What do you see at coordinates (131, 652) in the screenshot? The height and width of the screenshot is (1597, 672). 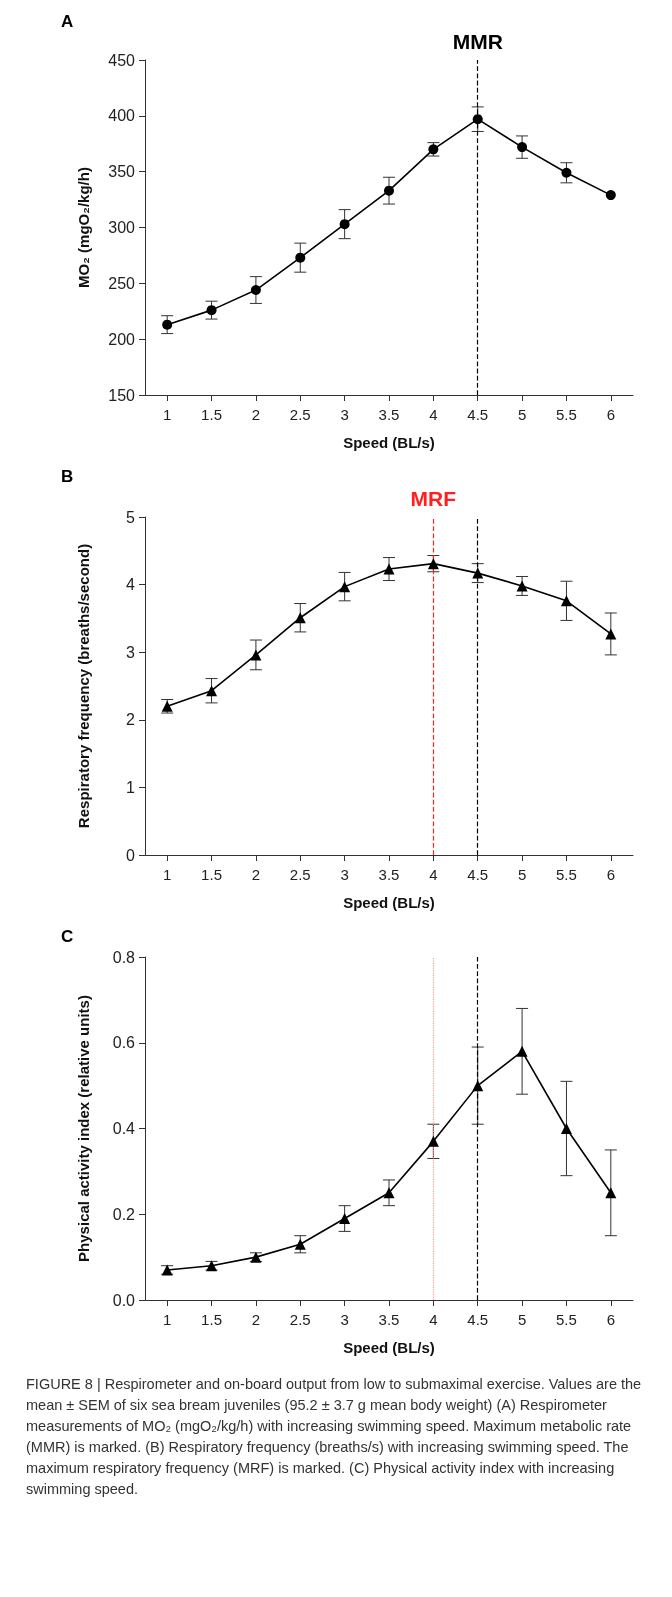 I see `y-tick-label: 3` at bounding box center [131, 652].